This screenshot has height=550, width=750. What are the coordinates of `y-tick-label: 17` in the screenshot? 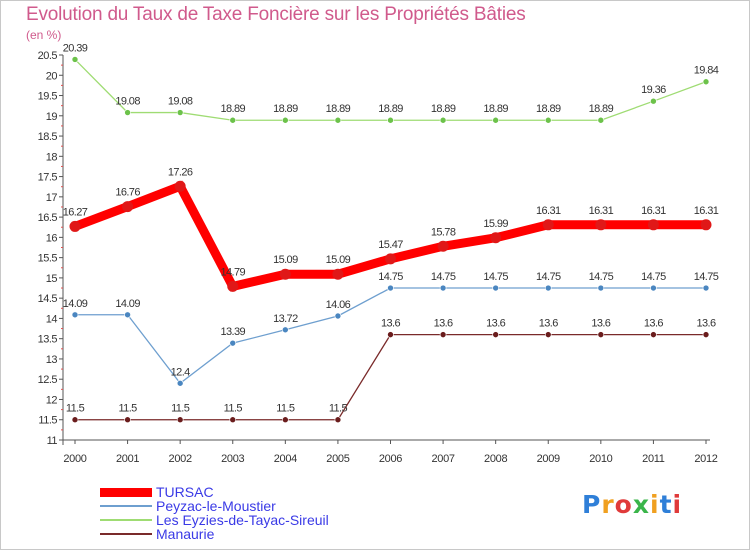 It's located at (52, 198).